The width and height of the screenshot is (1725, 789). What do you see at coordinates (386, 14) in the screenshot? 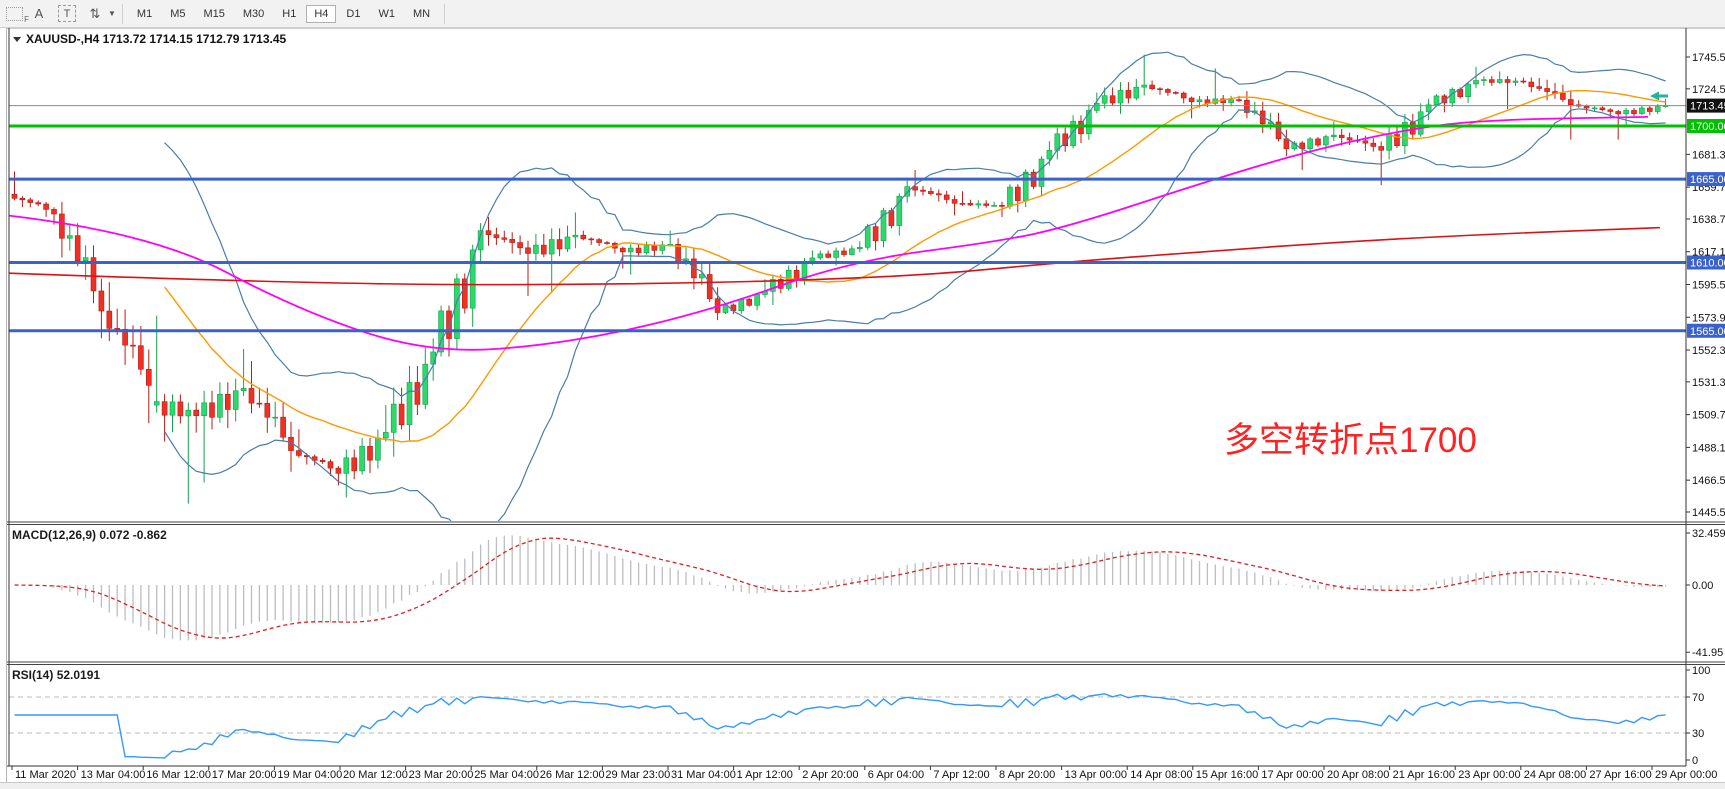
I see `timeframe-button-w1: W1` at bounding box center [386, 14].